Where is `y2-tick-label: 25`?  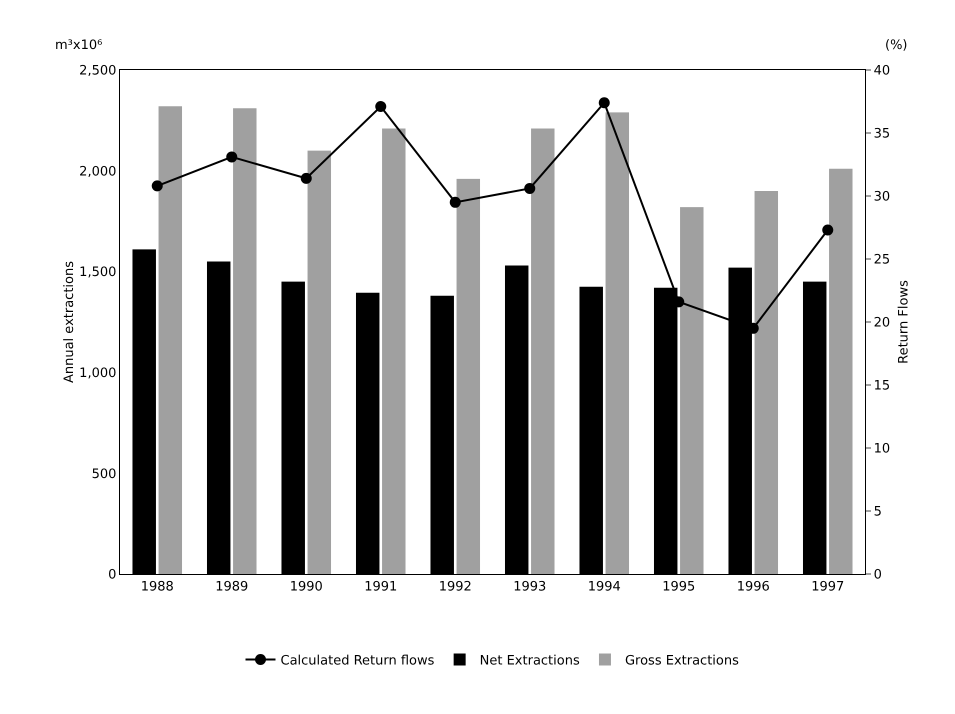 y2-tick-label: 25 is located at coordinates (882, 260).